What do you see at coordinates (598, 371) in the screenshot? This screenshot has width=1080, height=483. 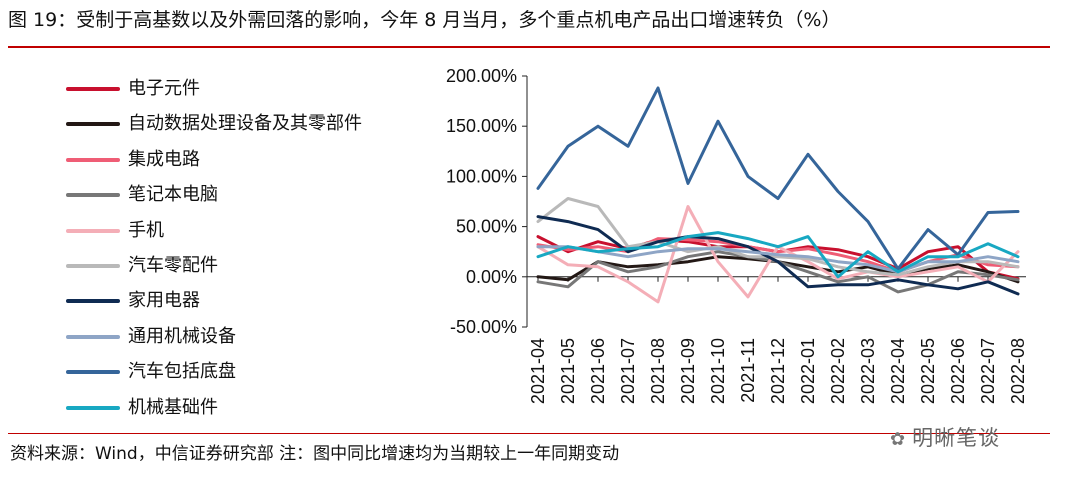 I see `x-tick-label: 2021-06` at bounding box center [598, 371].